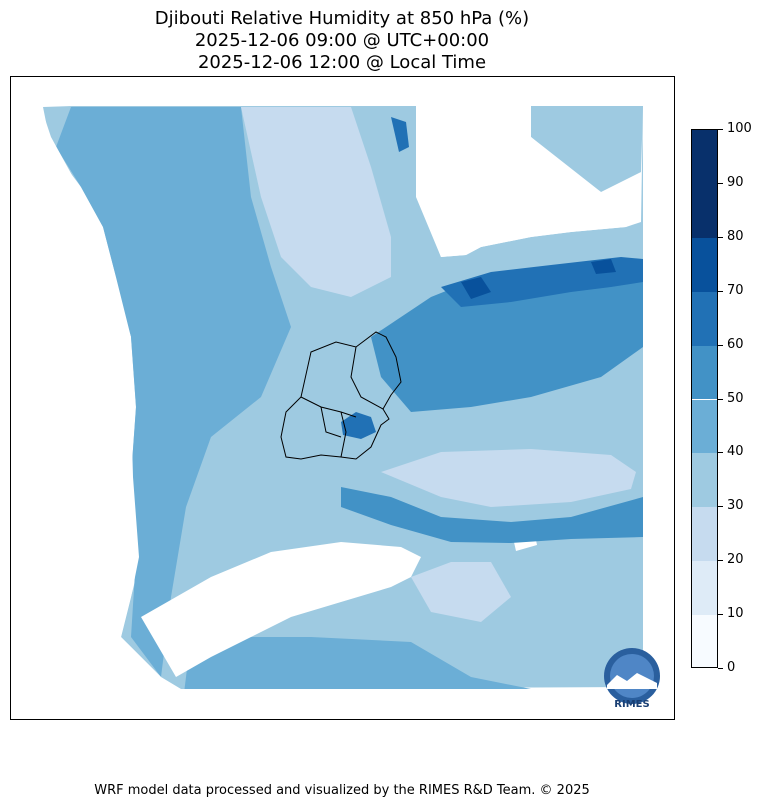 Image resolution: width=764 pixels, height=808 pixels. I want to click on map-title-line-3: 2025-12-06 12:00 @ Local Time, so click(342, 62).